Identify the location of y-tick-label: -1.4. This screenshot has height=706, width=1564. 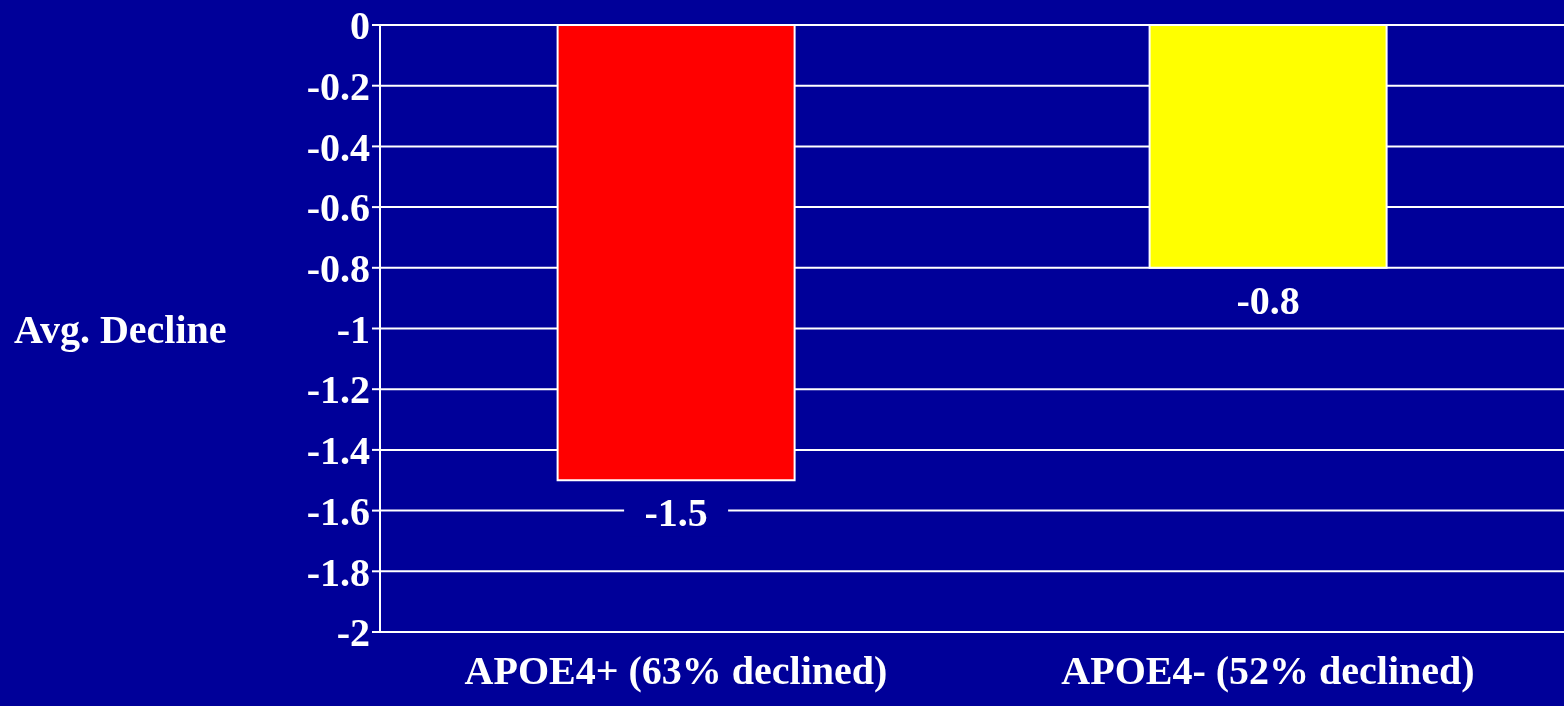
(338, 451).